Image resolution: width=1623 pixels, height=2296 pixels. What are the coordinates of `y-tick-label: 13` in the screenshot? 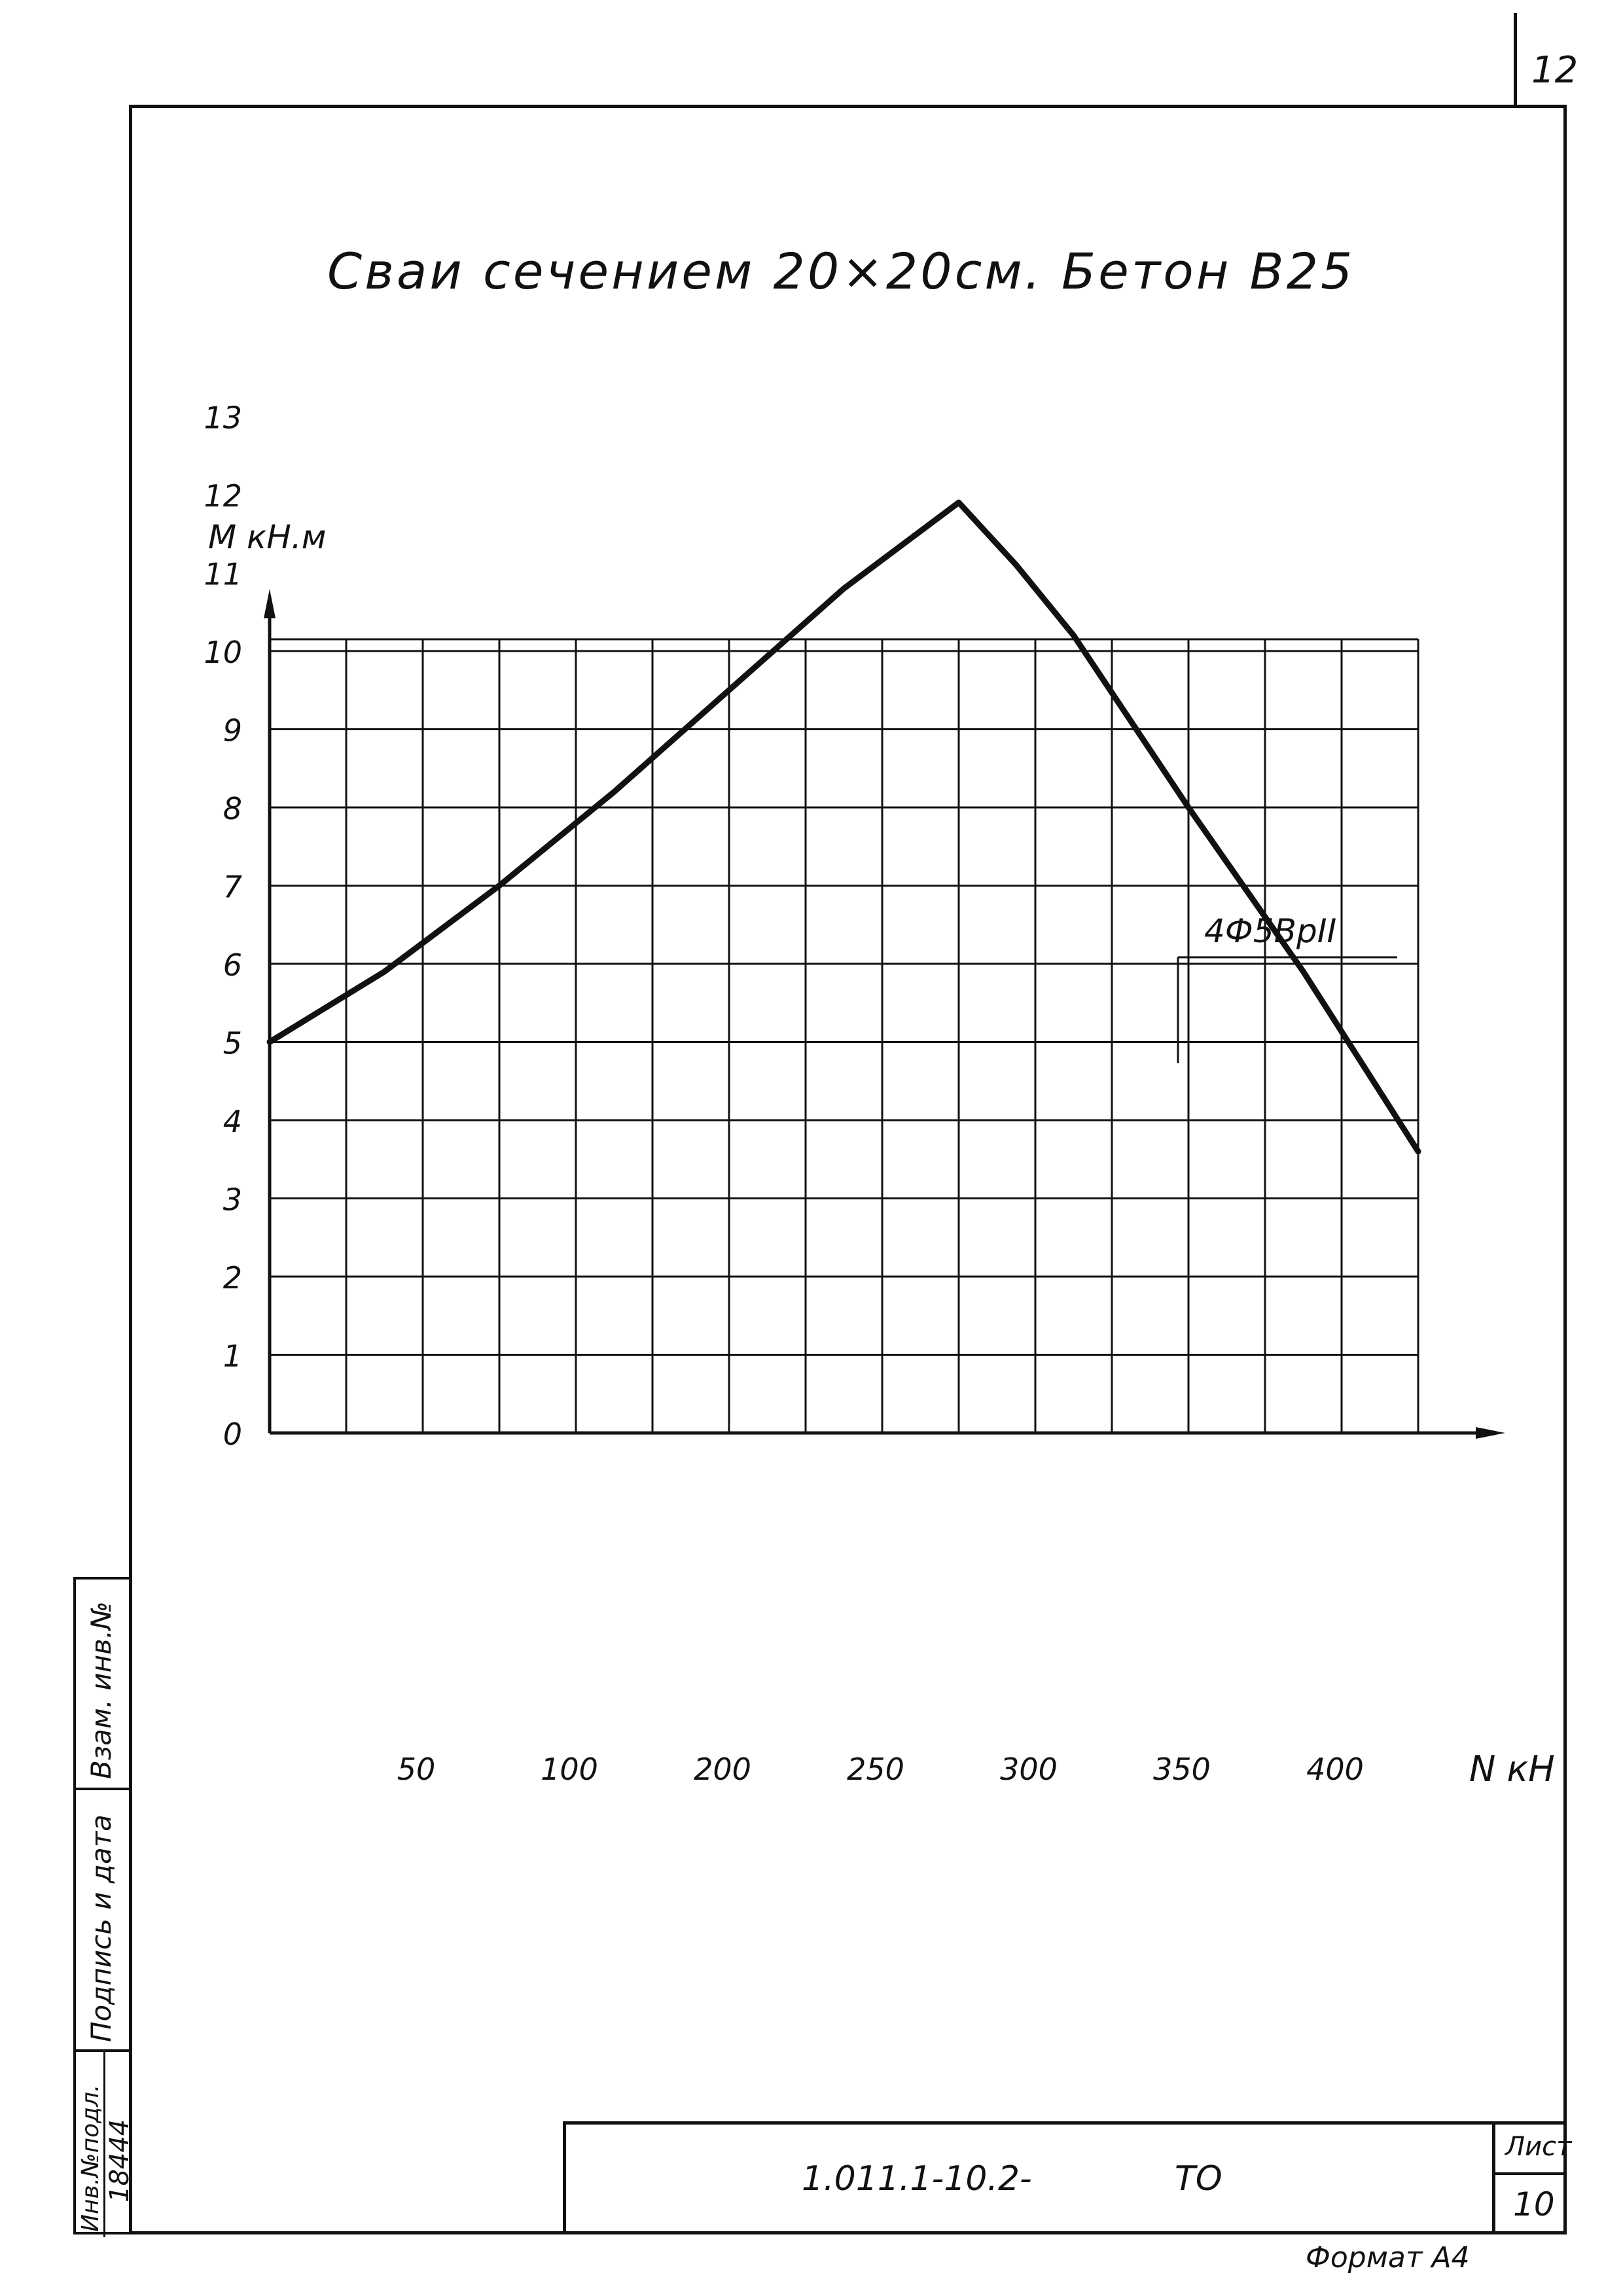 It's located at (223, 418).